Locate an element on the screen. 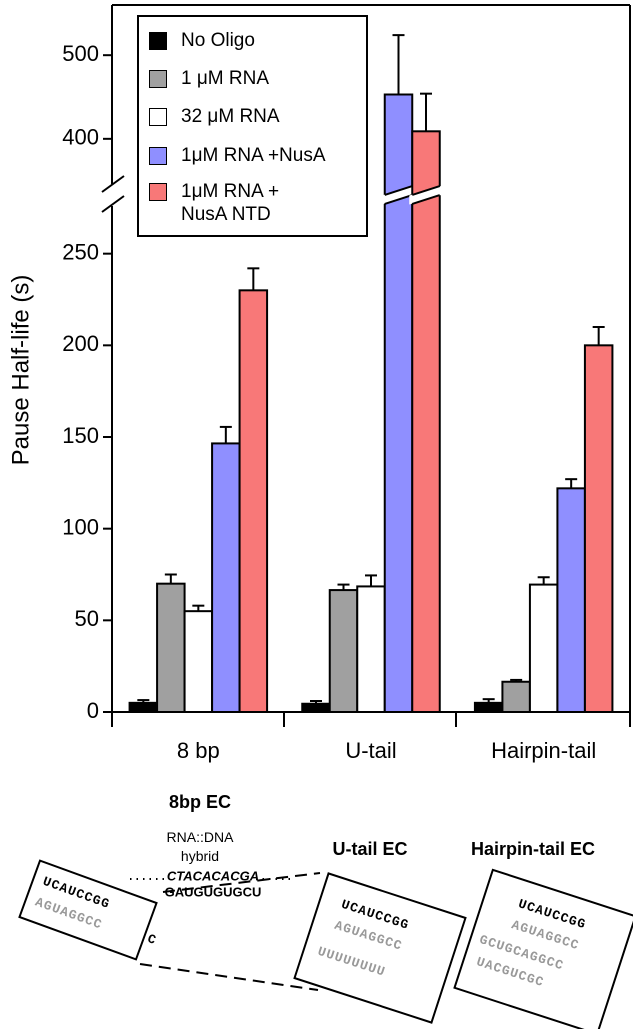  y-tick-label: 250 is located at coordinates (80, 251).